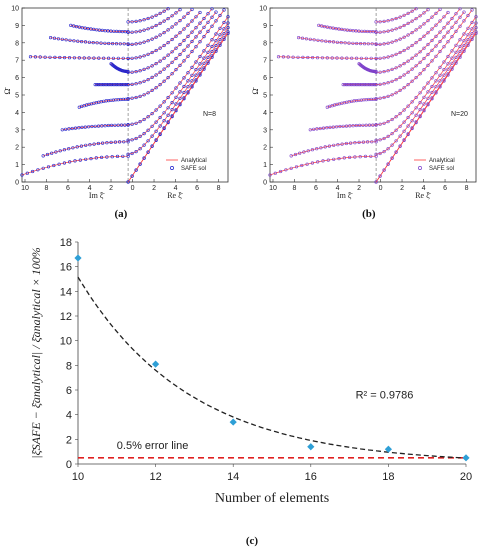 Image resolution: width=496 pixels, height=550 pixels. I want to click on analytical-curve, so click(327, 57).